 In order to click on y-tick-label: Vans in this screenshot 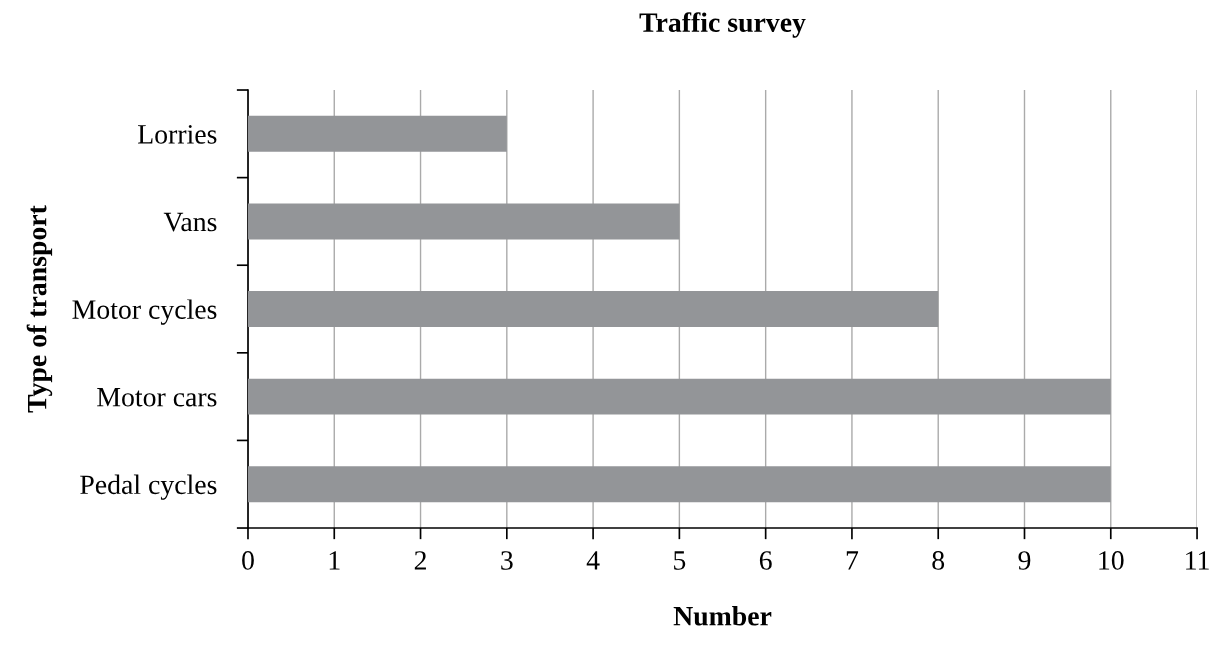, I will do `click(190, 222)`.